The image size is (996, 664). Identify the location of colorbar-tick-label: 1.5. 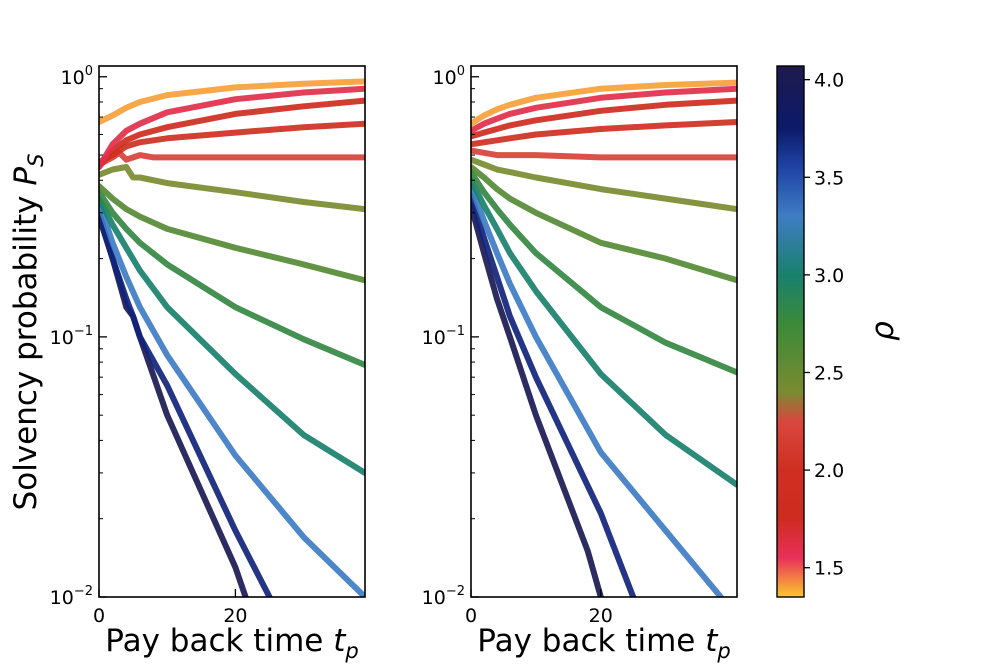
(829, 569).